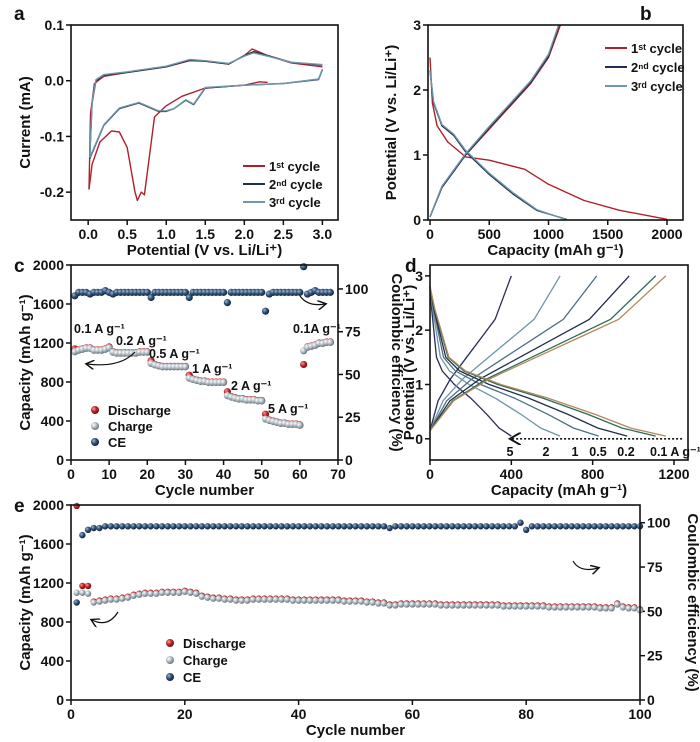  Describe the element at coordinates (245, 234) in the screenshot. I see `x-tick-label: 2.0` at that location.